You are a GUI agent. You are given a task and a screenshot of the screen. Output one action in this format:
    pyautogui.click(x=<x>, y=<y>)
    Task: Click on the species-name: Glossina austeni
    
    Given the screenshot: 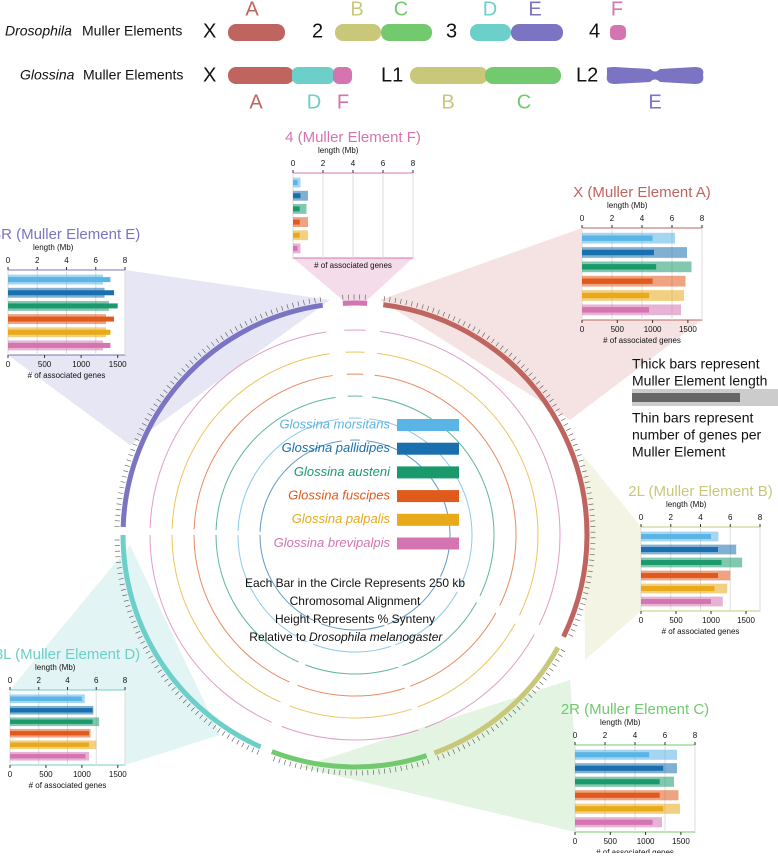 What is the action you would take?
    pyautogui.click(x=342, y=471)
    